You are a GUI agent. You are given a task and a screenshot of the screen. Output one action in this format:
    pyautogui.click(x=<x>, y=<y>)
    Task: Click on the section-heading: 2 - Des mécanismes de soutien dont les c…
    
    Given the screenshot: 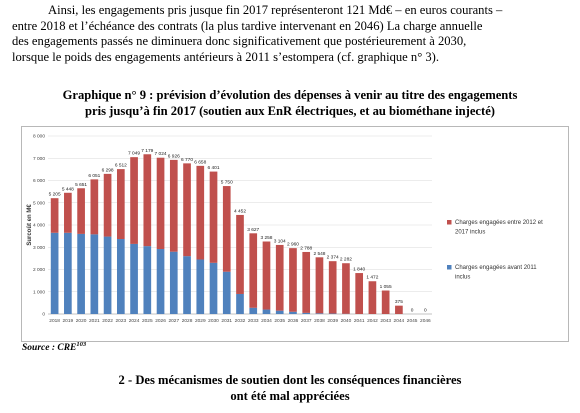 What is the action you would take?
    pyautogui.click(x=290, y=388)
    